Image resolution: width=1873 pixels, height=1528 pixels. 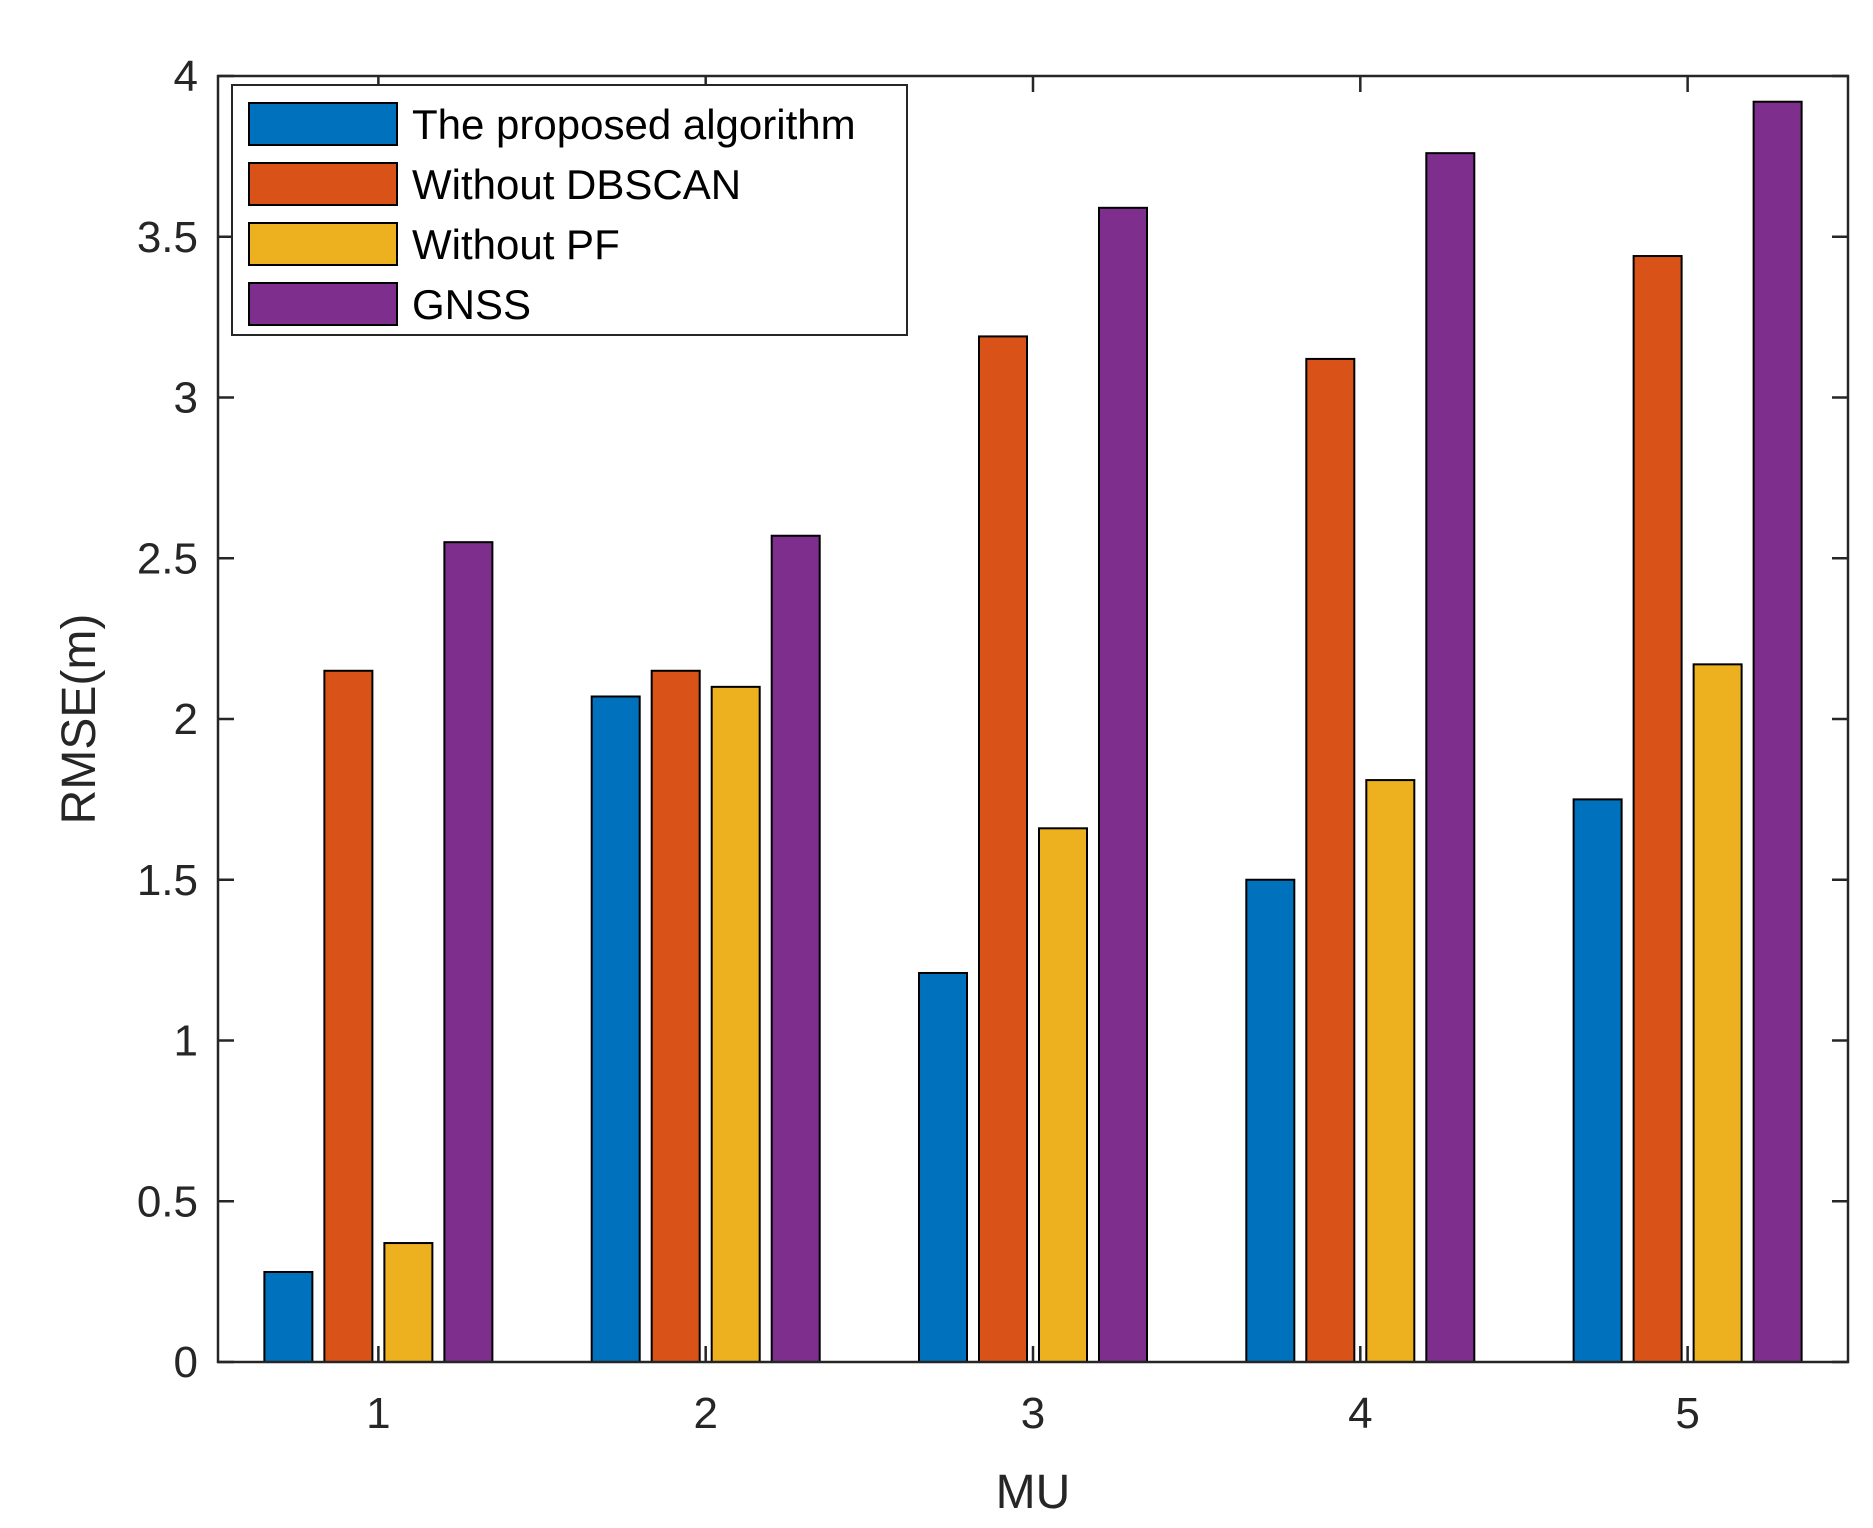 I want to click on y-tick-label: 1.5, so click(x=167, y=880).